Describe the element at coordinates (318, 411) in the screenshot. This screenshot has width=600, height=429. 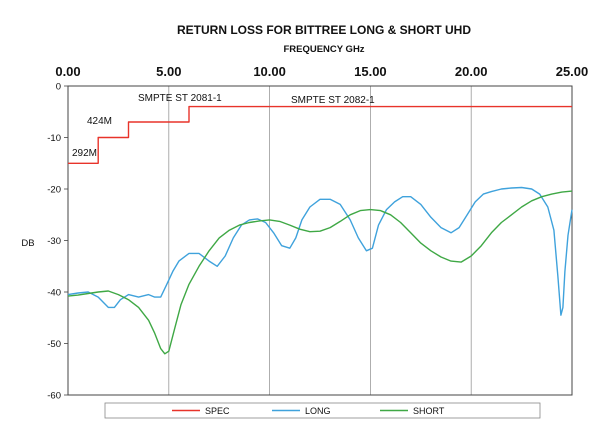
I see `legend-label-long: LONG` at that location.